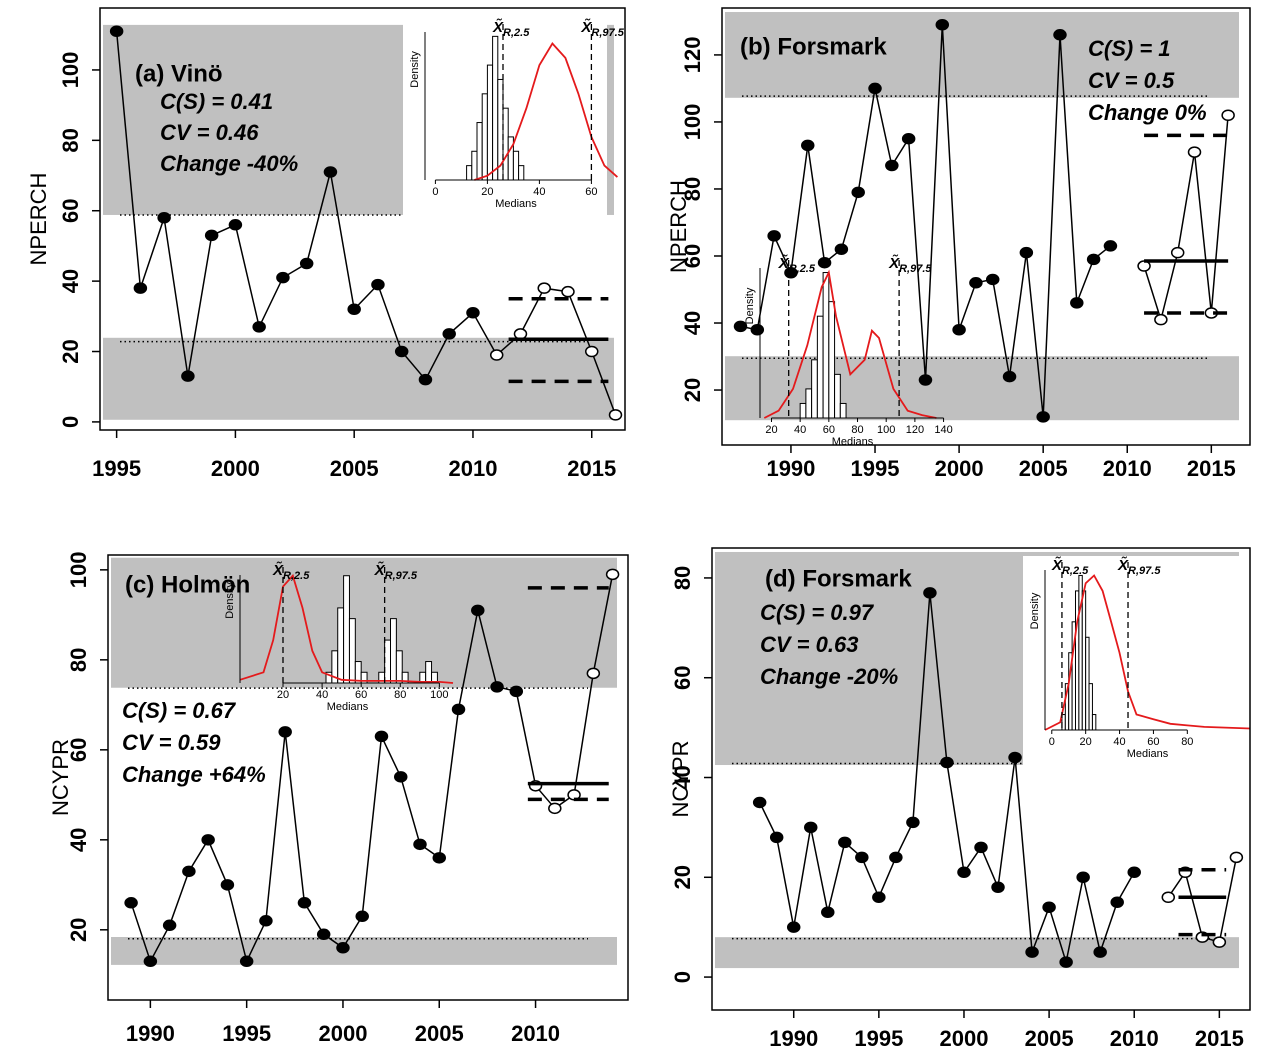 This screenshot has width=1263, height=1055. Describe the element at coordinates (1153, 742) in the screenshot. I see `inset-tick-label: 60` at that location.